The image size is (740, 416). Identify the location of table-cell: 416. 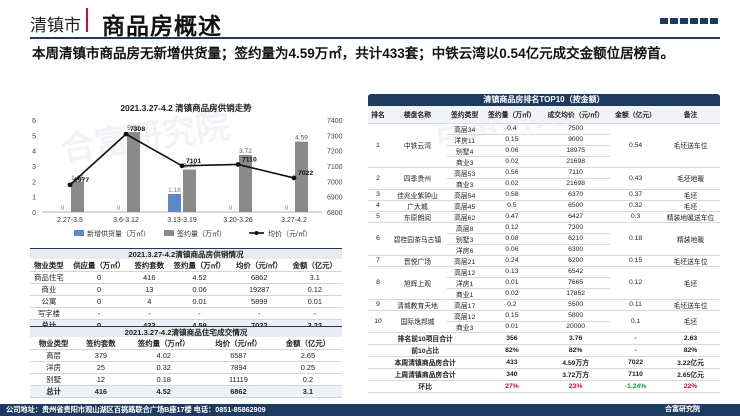
(101, 391).